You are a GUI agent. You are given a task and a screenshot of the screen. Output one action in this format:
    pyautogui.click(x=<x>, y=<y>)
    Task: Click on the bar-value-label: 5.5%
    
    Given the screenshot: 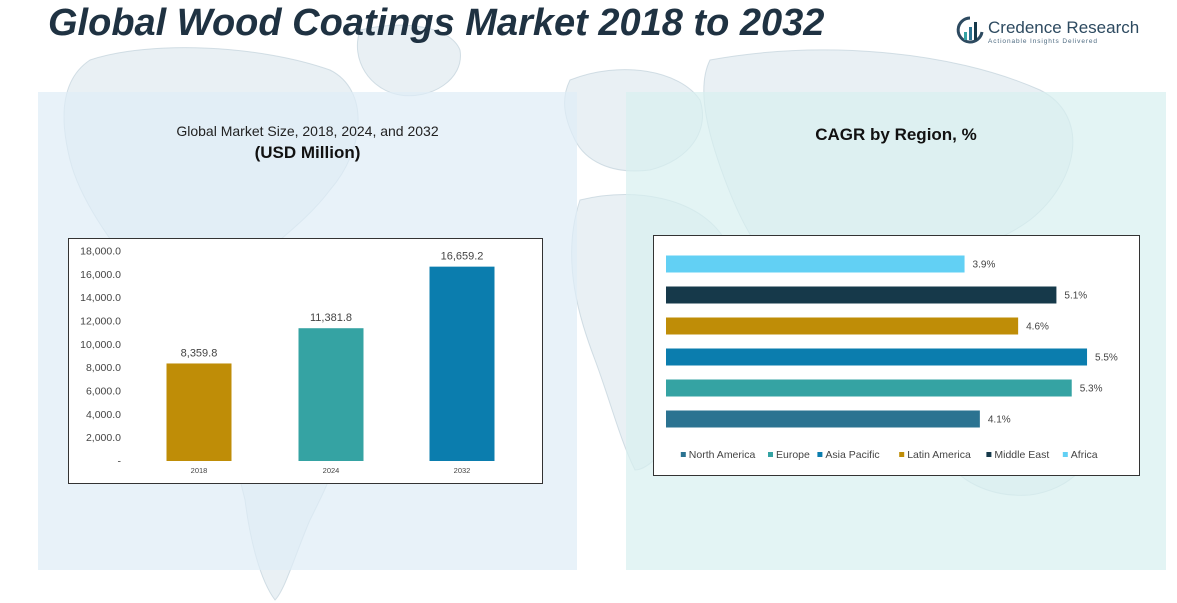 What is the action you would take?
    pyautogui.click(x=1106, y=358)
    